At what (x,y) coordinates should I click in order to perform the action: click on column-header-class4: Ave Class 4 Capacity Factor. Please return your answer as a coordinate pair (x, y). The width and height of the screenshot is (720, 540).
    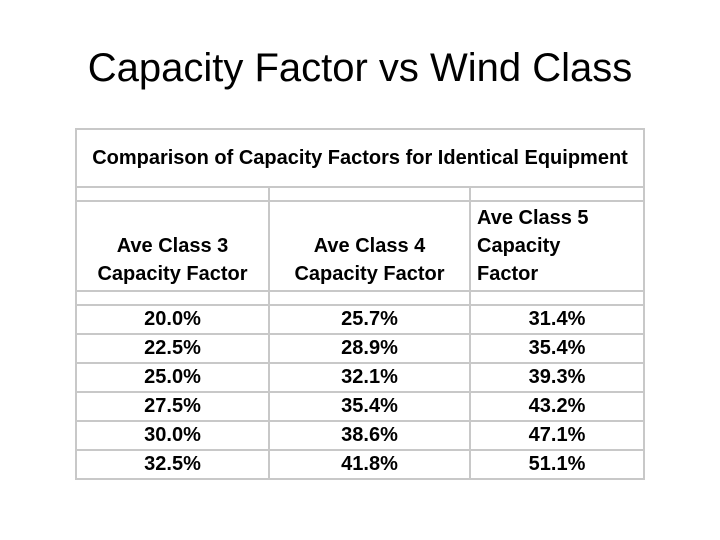
    Looking at the image, I should click on (369, 246).